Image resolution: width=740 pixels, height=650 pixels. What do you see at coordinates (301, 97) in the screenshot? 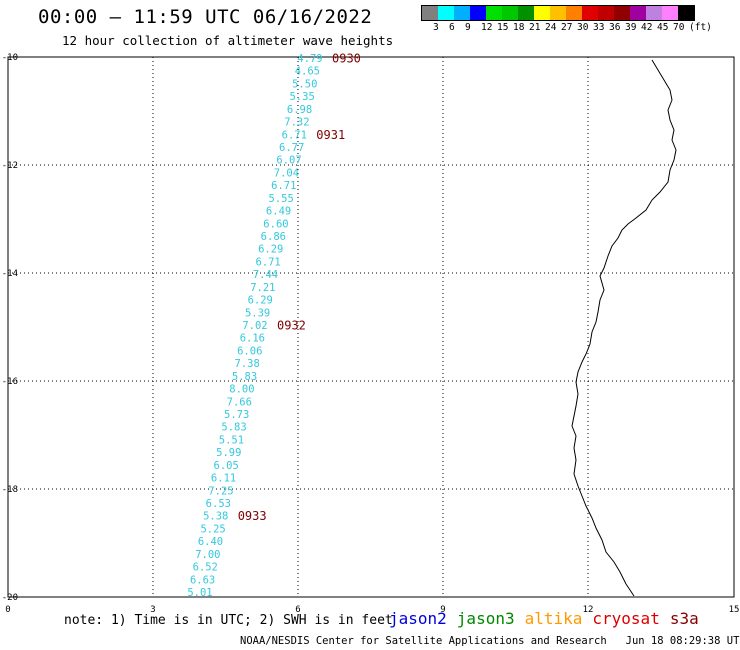
I see `wave-height-value: 5.35` at bounding box center [301, 97].